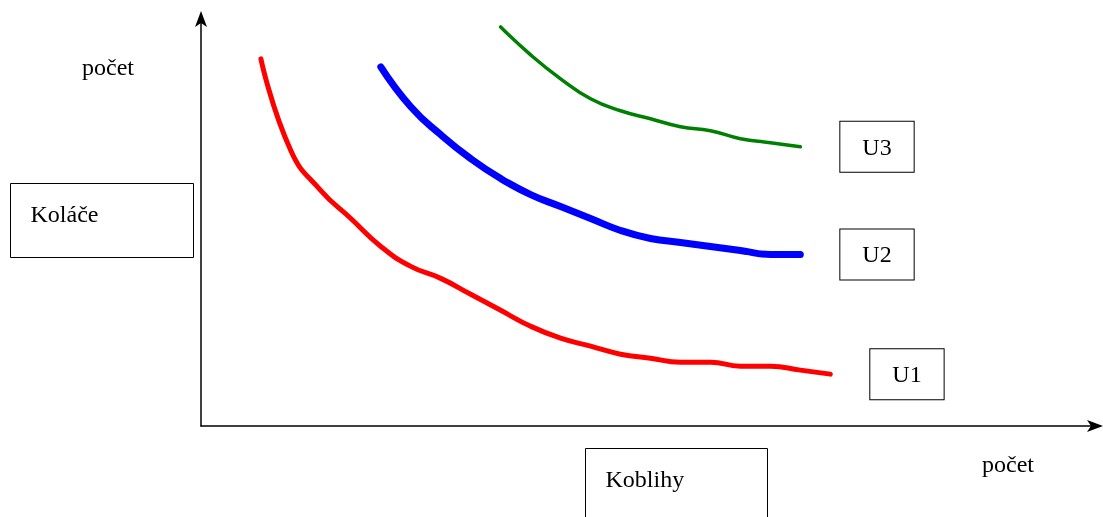 Image resolution: width=1103 pixels, height=517 pixels. I want to click on text: U3, so click(877, 146).